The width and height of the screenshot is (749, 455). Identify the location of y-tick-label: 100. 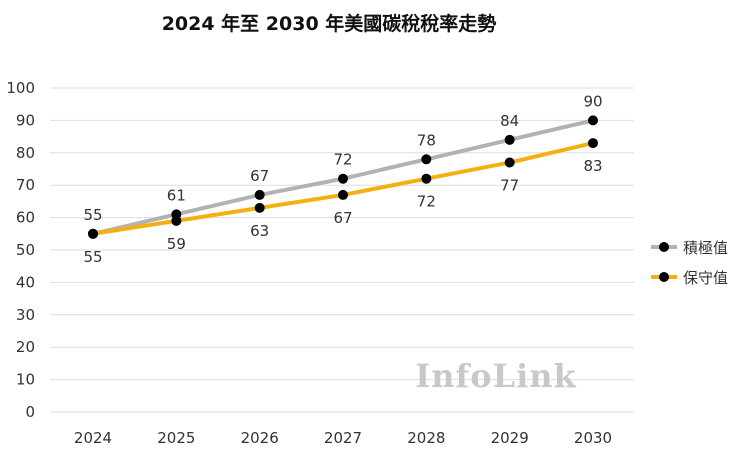
(20, 88).